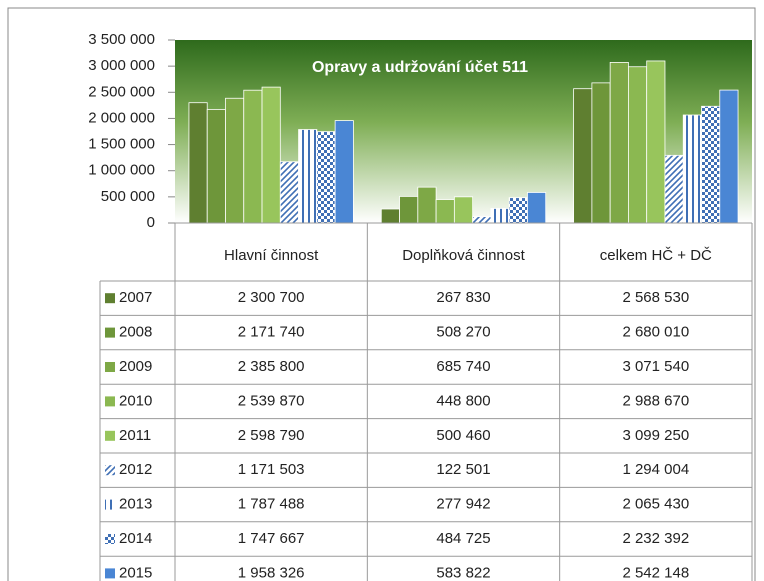 The height and width of the screenshot is (581, 764). Describe the element at coordinates (463, 332) in the screenshot. I see `table-value: 508 270` at that location.